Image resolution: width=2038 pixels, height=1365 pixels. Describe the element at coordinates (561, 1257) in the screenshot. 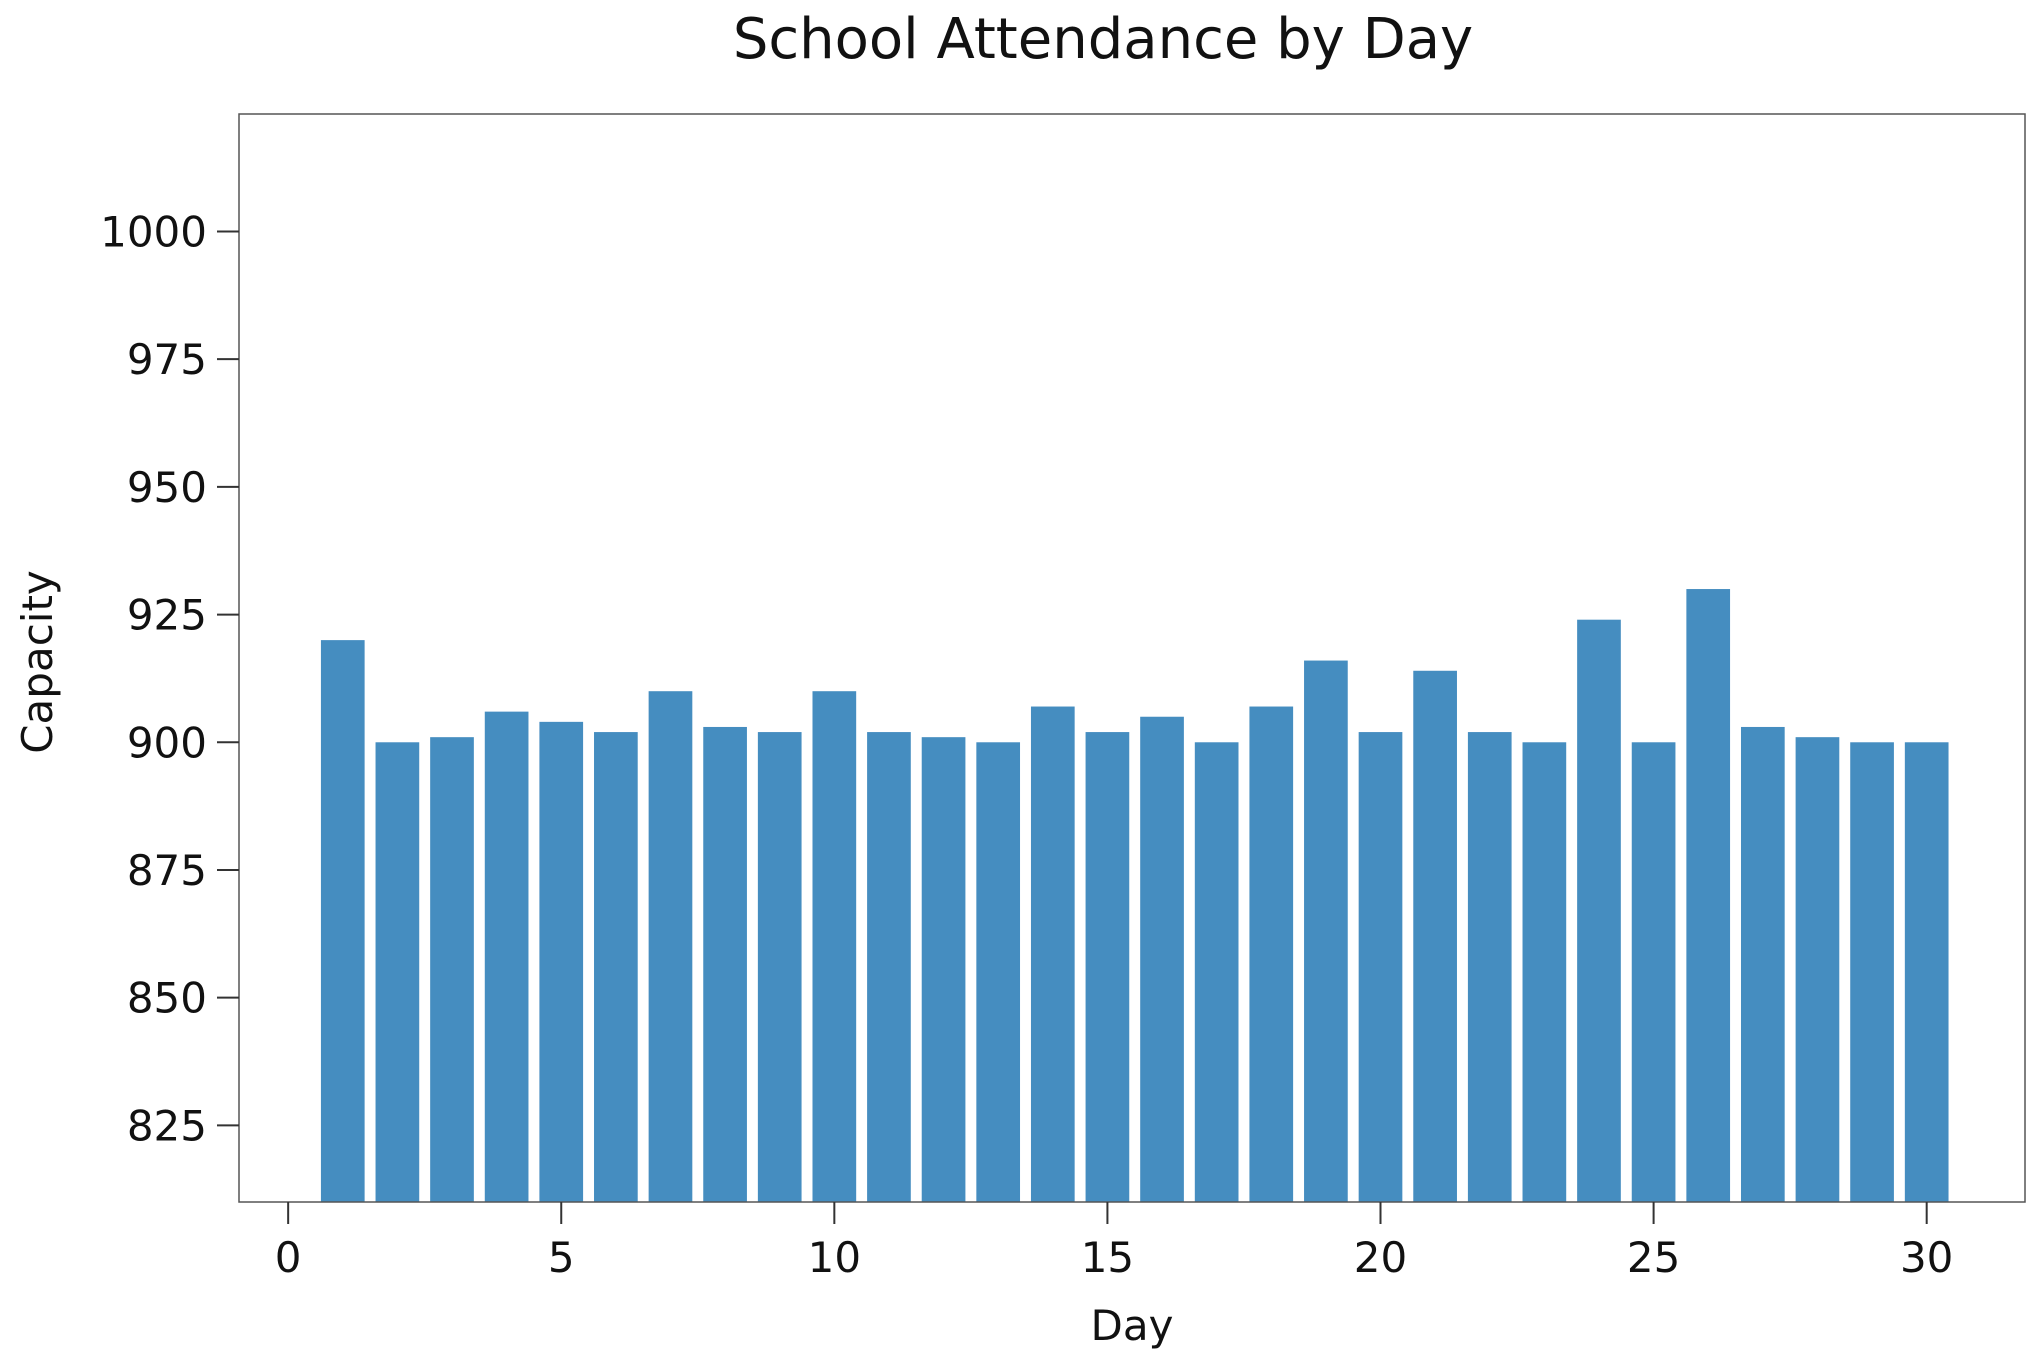

I see `x-tick-label: 5` at that location.